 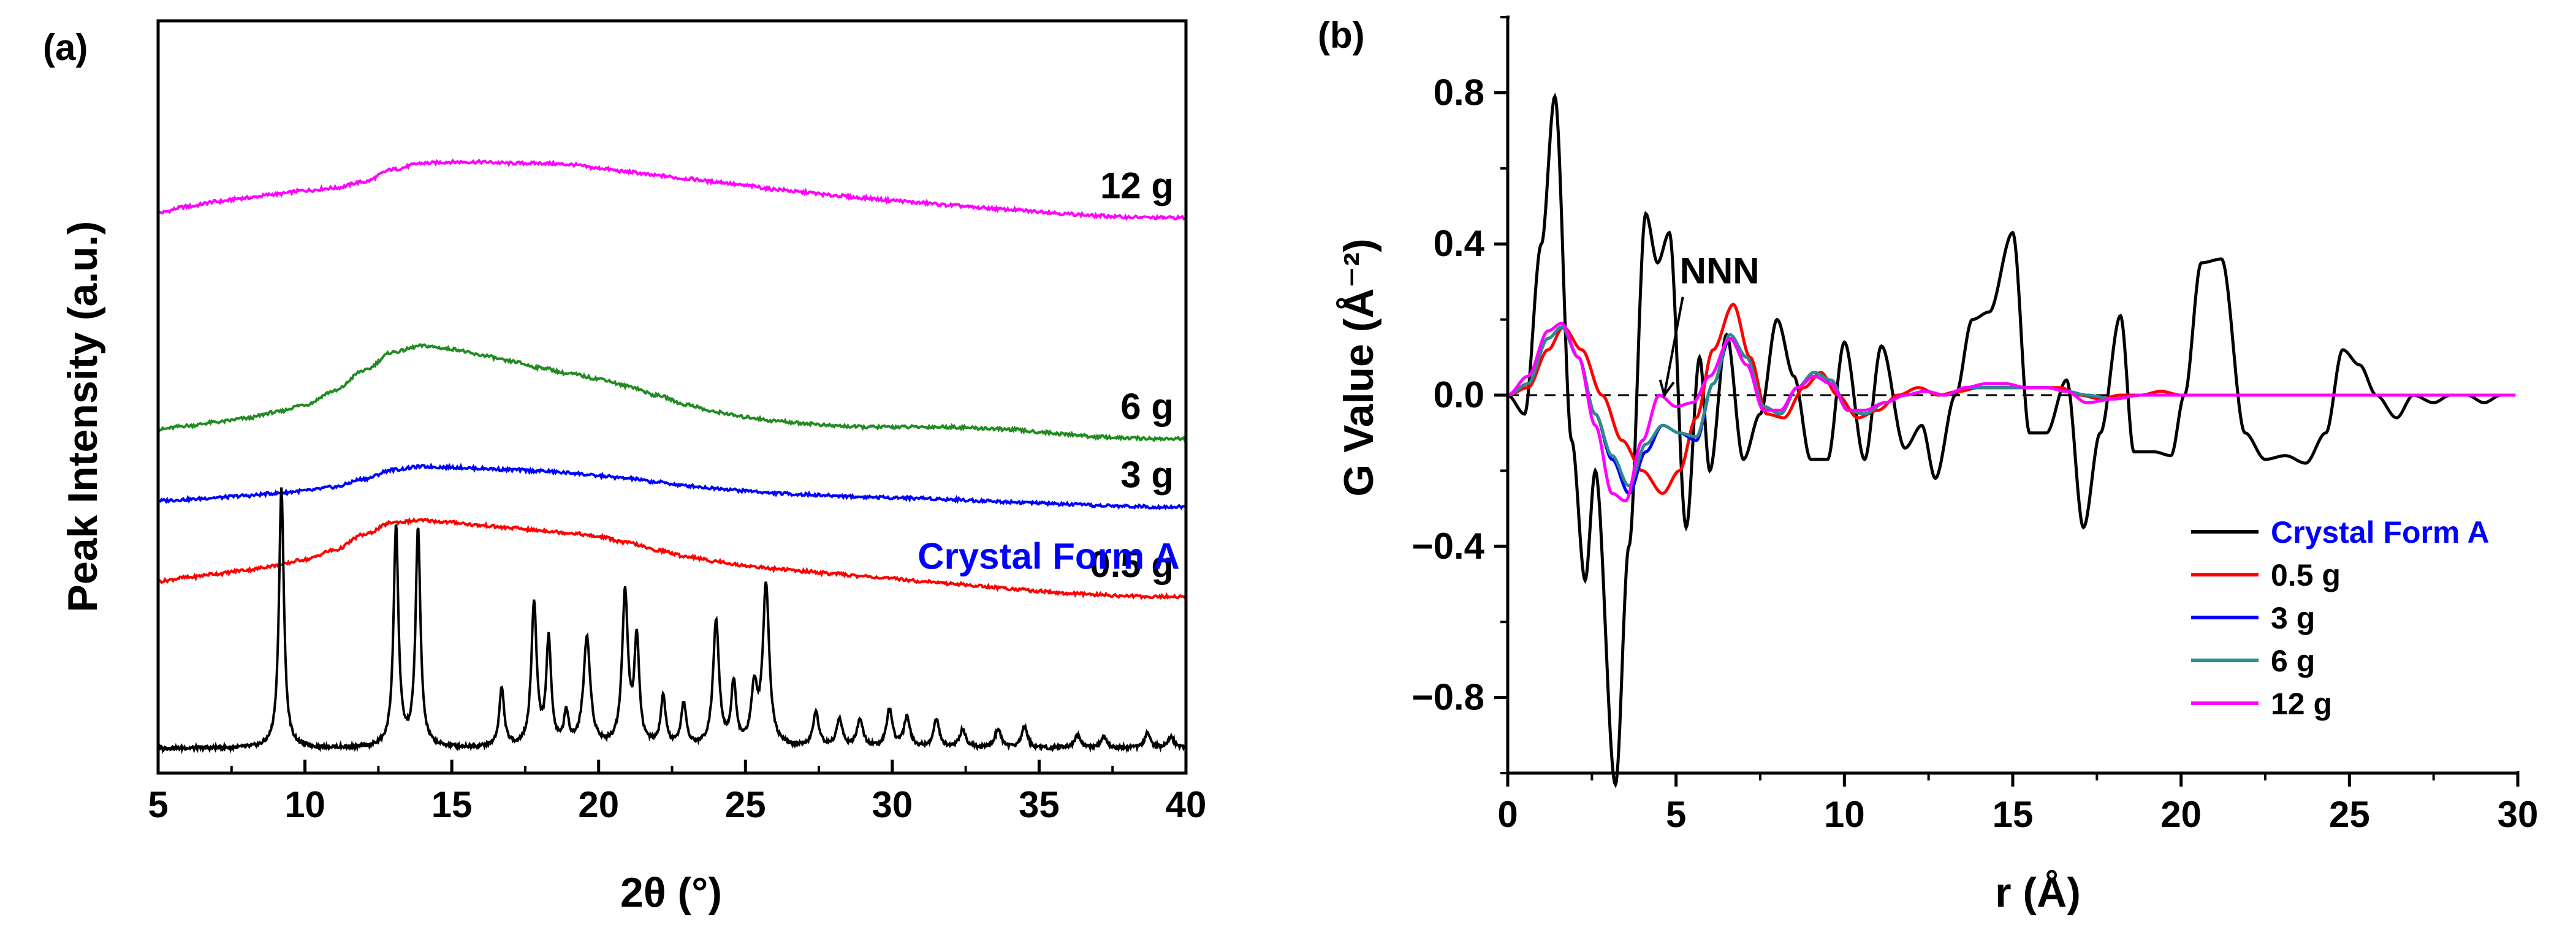 I want to click on panel-b-x-tick-label: 25, so click(x=2349, y=814).